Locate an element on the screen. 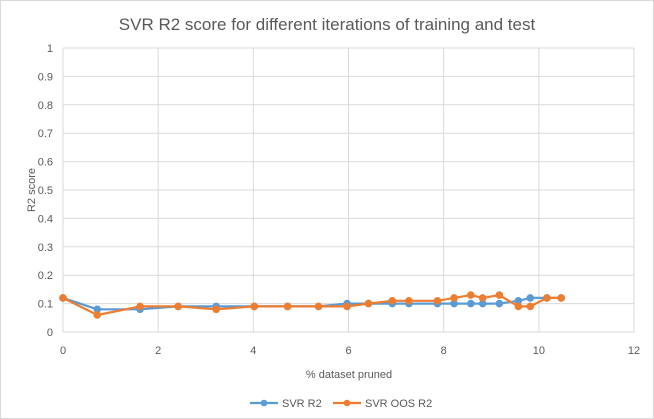 Image resolution: width=654 pixels, height=419 pixels. x-tick-label: 2 is located at coordinates (158, 351).